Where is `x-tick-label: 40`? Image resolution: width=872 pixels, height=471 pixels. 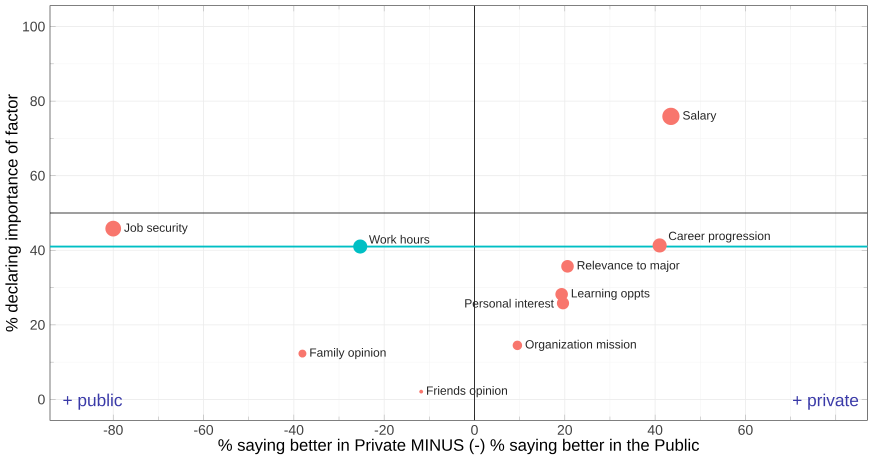 x-tick-label: 40 is located at coordinates (655, 430).